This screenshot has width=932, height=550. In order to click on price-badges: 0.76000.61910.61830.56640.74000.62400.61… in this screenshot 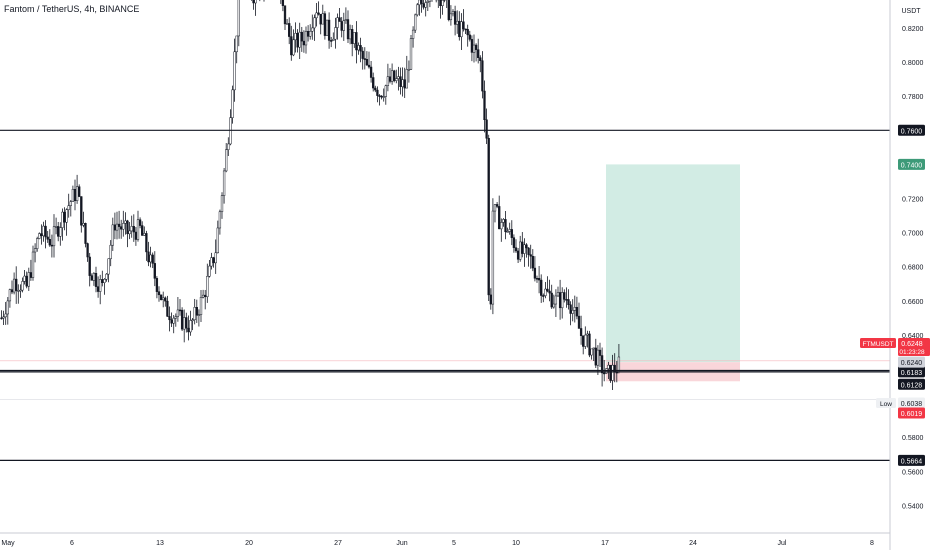, I will do `click(895, 295)`.